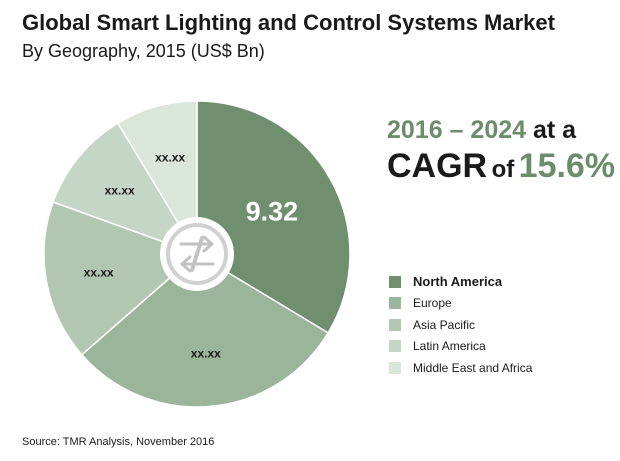 The width and height of the screenshot is (620, 461). I want to click on no-signal-icon, so click(197, 254).